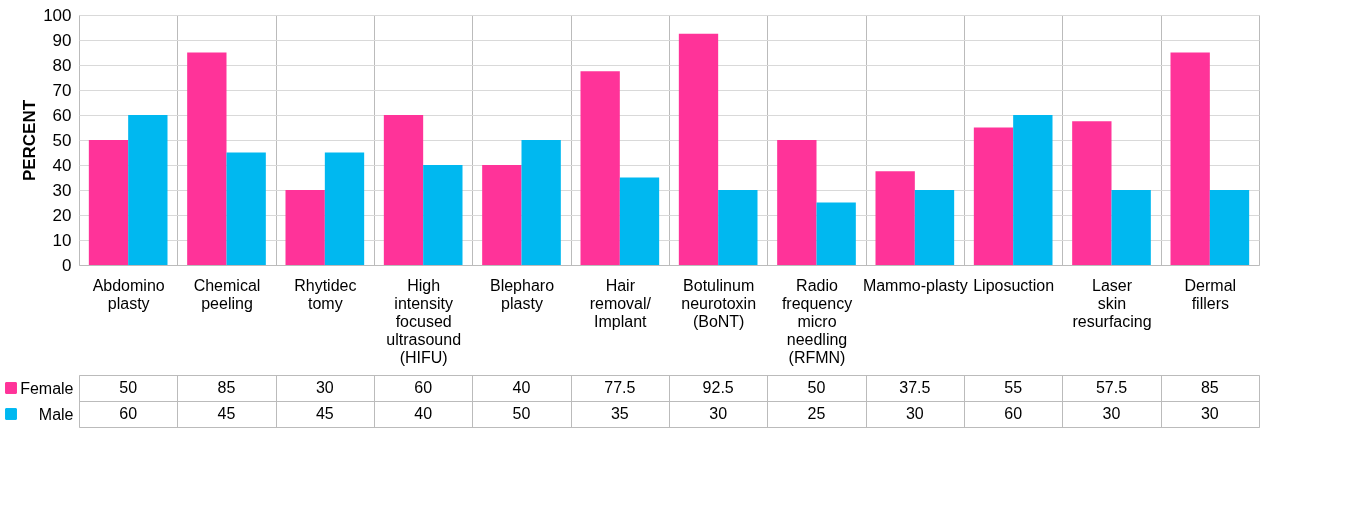 The image size is (1367, 505). Describe the element at coordinates (30, 140) in the screenshot. I see `y-axis-title: PERCENT` at that location.